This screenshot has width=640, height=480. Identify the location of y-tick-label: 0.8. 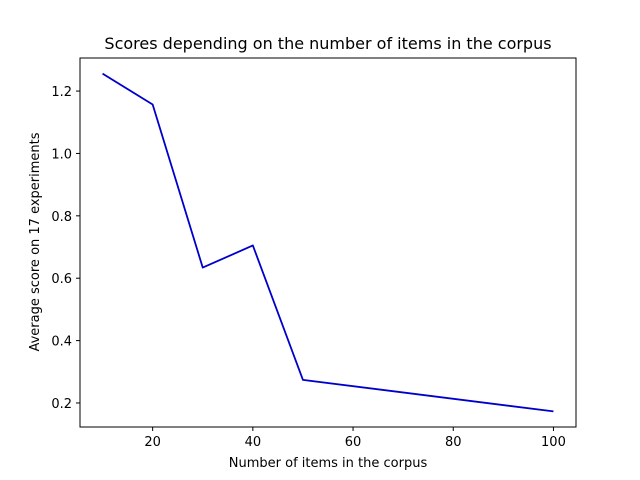
(61, 217).